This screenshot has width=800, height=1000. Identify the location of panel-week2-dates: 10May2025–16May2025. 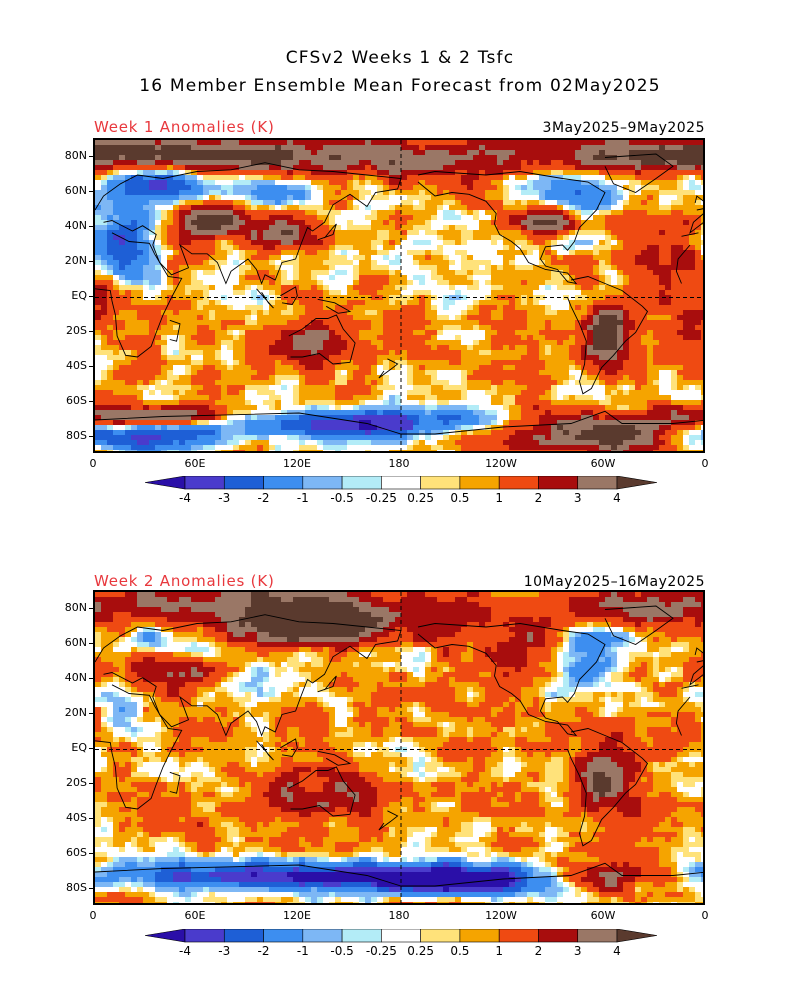
(614, 582).